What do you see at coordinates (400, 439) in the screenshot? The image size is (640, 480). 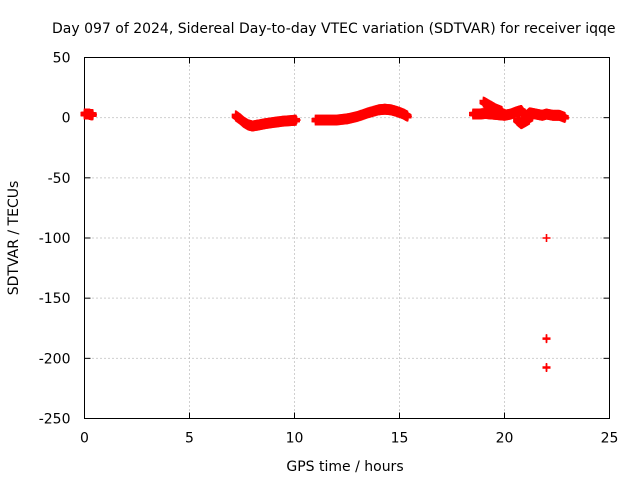 I see `x-tick-label: 15` at bounding box center [400, 439].